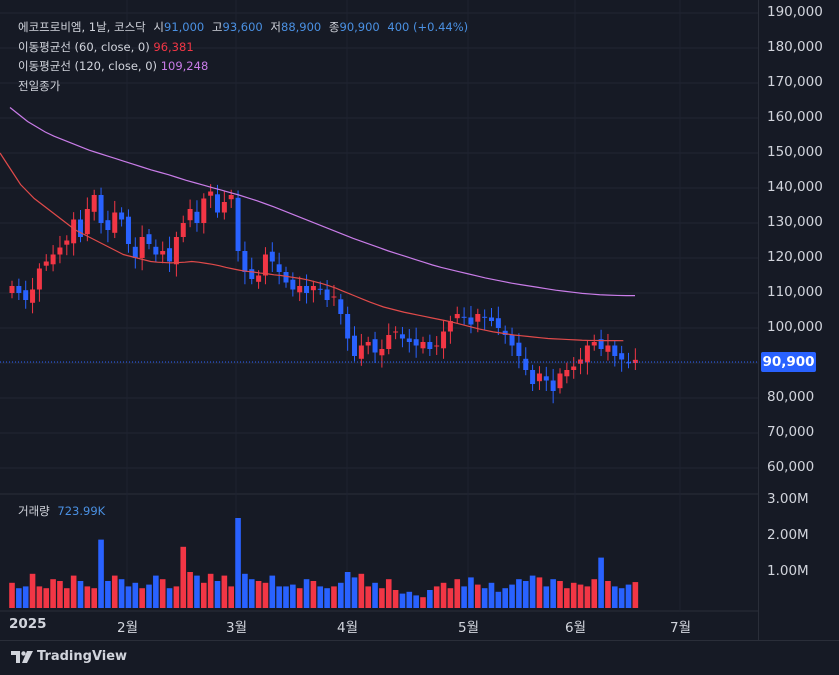 This screenshot has height=675, width=839. What do you see at coordinates (576, 628) in the screenshot?
I see `time-tick-label: 6월` at bounding box center [576, 628].